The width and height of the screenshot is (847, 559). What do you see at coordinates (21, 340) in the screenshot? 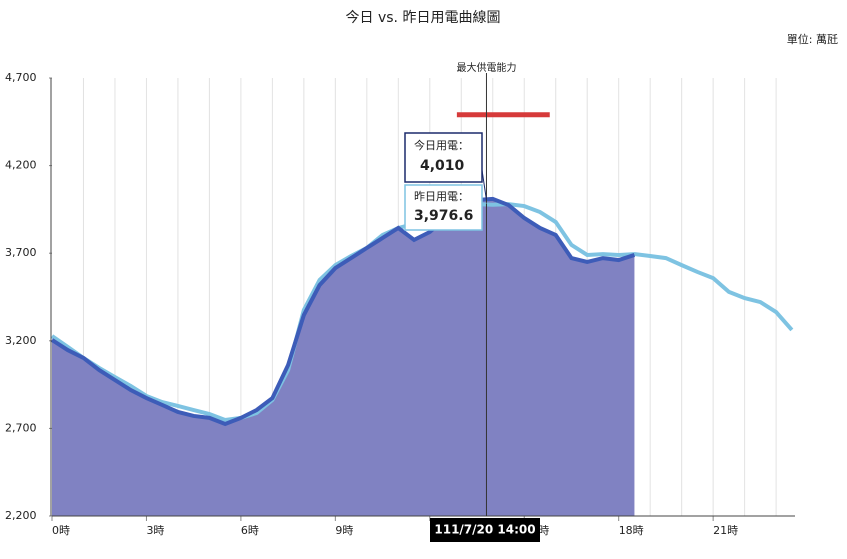
I see `y-tick-label: 3,200` at bounding box center [21, 340].